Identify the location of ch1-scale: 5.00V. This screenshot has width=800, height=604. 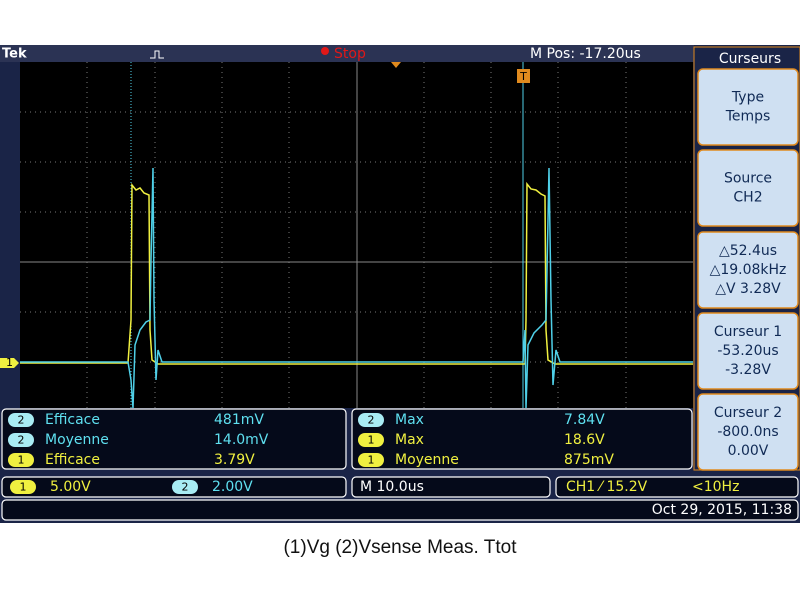
(70, 487).